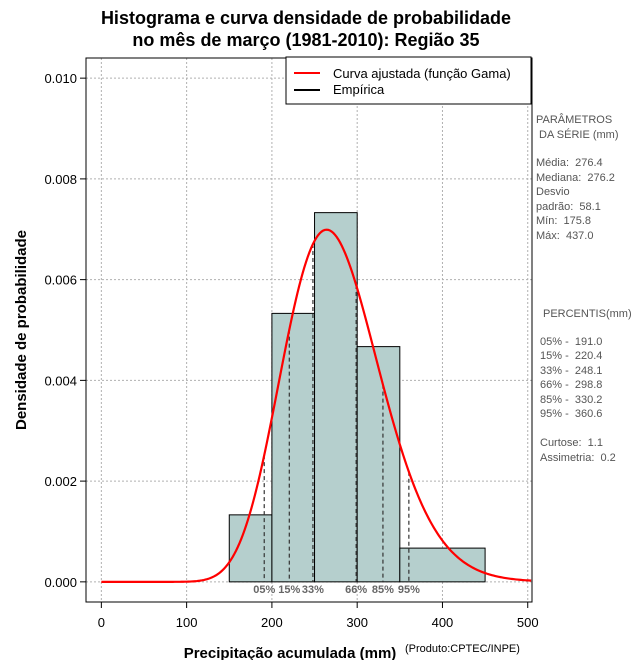  Describe the element at coordinates (264, 590) in the screenshot. I see `percentile-label-0: 05%` at that location.